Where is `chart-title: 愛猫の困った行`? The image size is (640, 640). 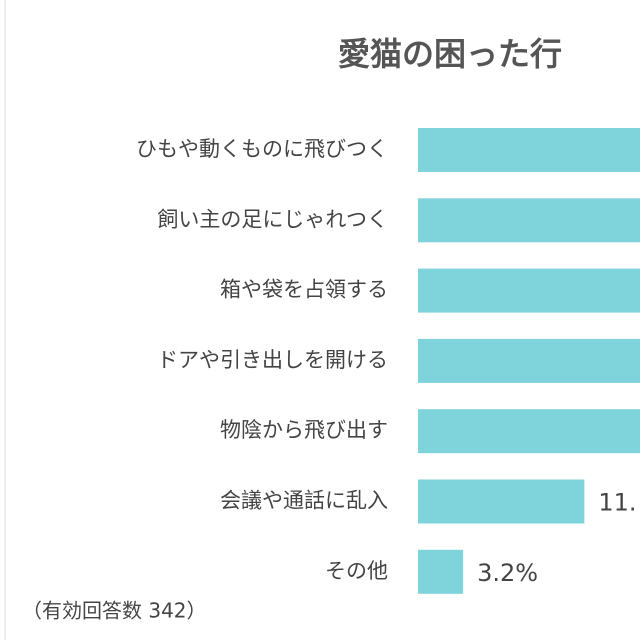
chart-title: 愛猫の困った行 is located at coordinates (450, 54).